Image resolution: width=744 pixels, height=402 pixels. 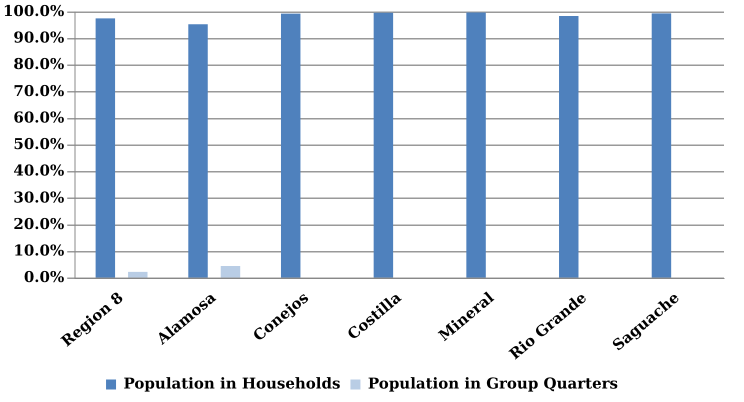 I want to click on y-tick-label: 40.0%, so click(x=38, y=171).